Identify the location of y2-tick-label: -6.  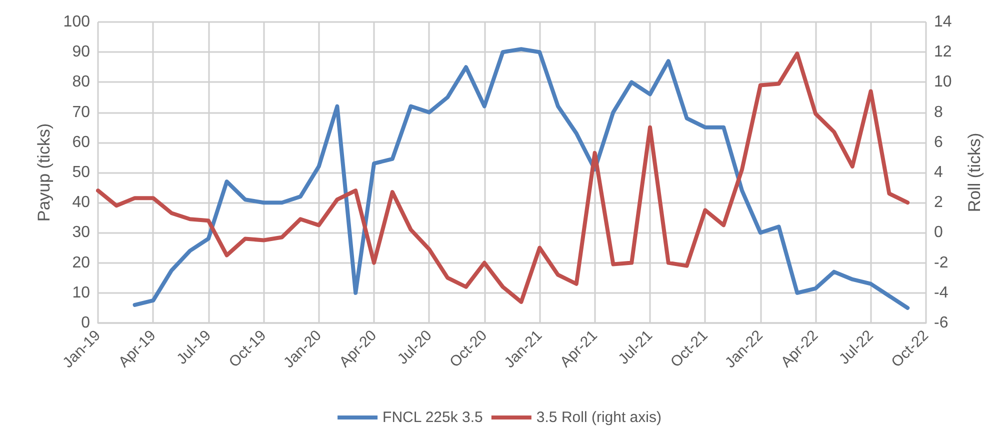
(941, 323).